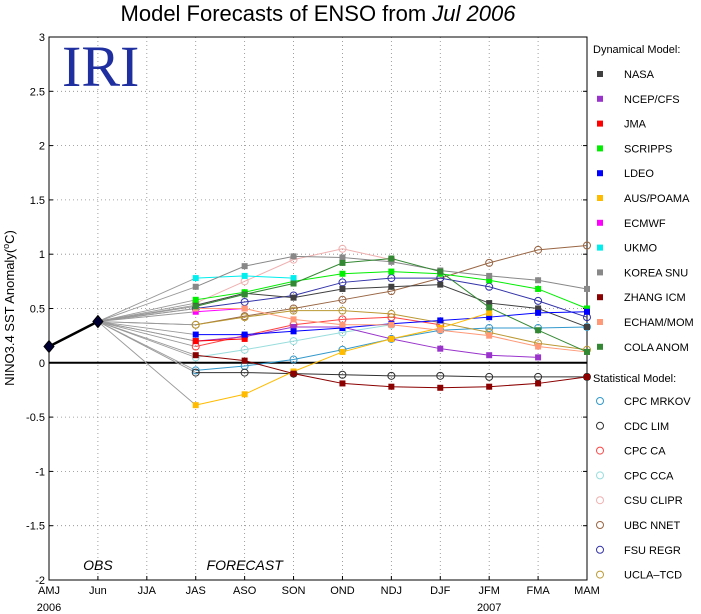 The height and width of the screenshot is (614, 701). Describe the element at coordinates (294, 591) in the screenshot. I see `x-tick-label: SON` at that location.